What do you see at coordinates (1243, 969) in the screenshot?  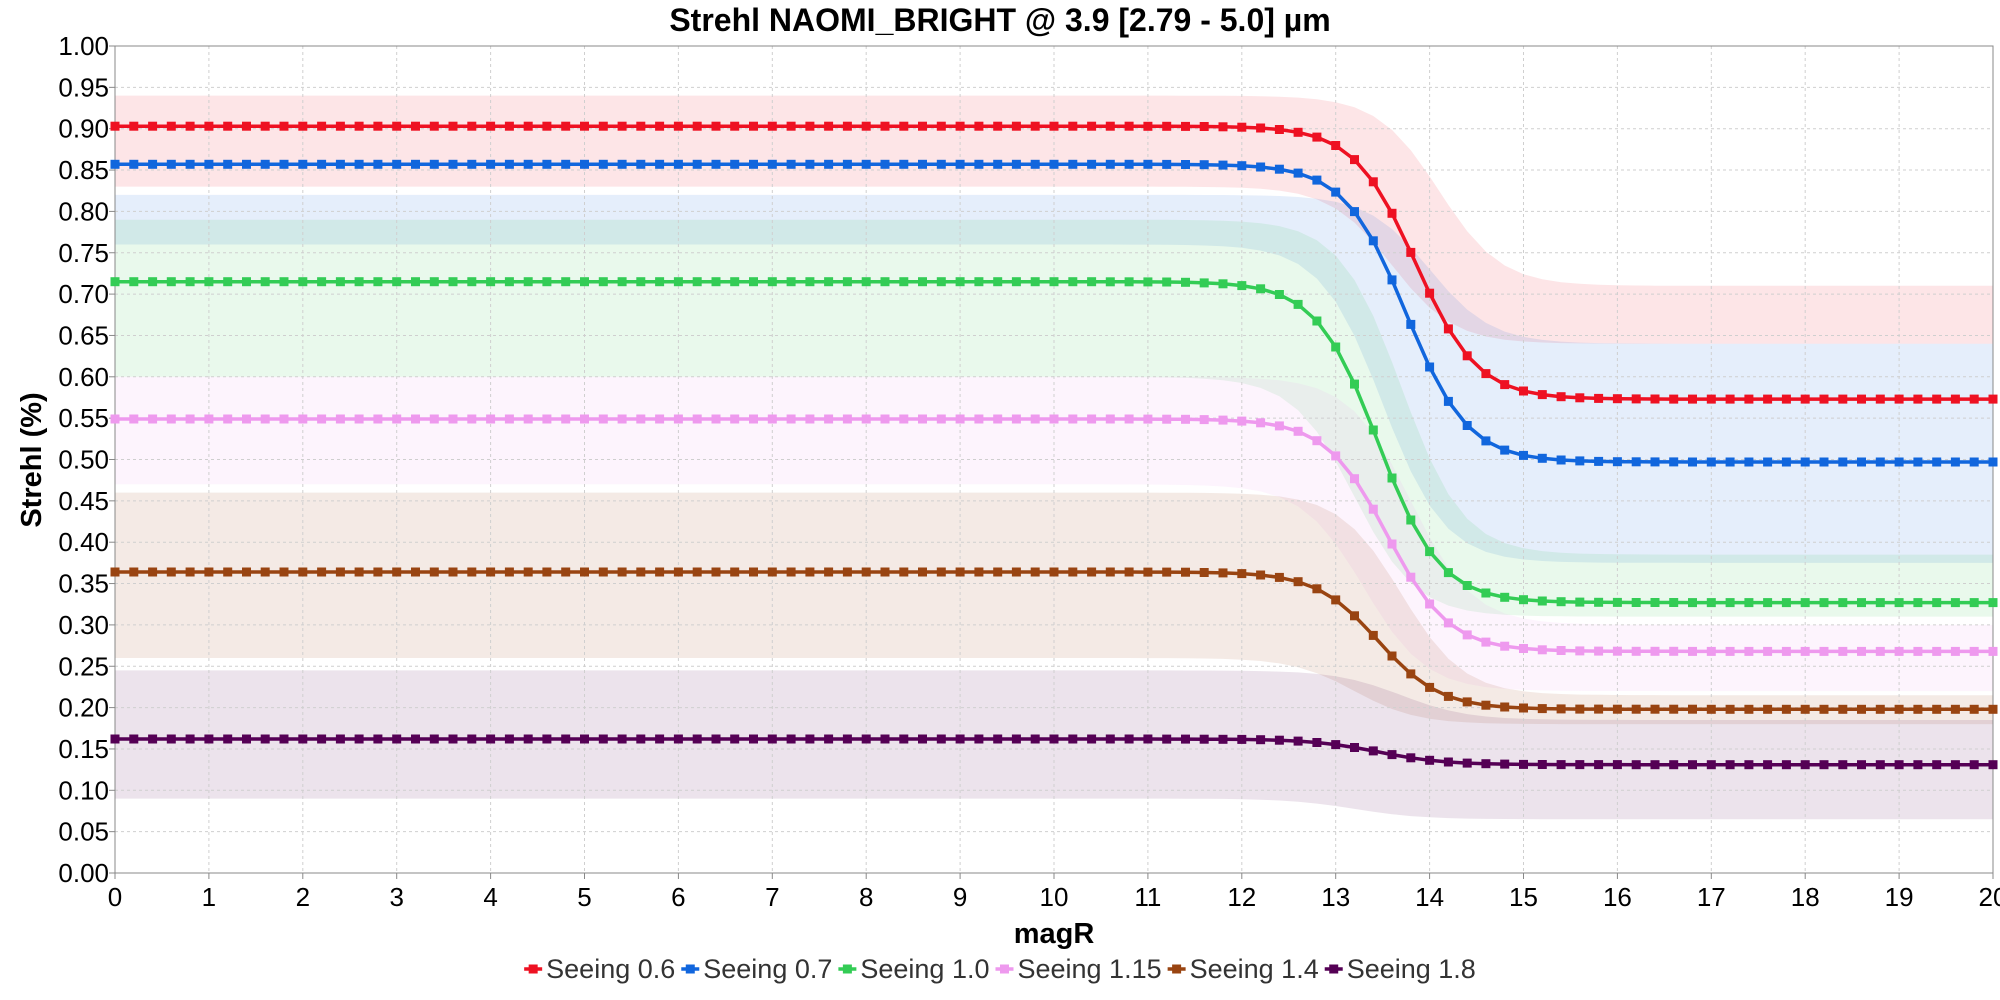 I see `legend-item-4: Seeing 1.4` at bounding box center [1243, 969].